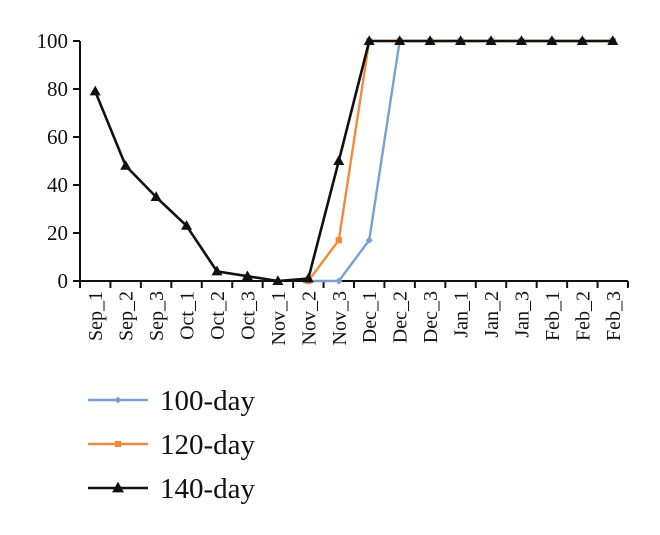  I want to click on legend: 100-day 120-day 140-day, so click(172, 445).